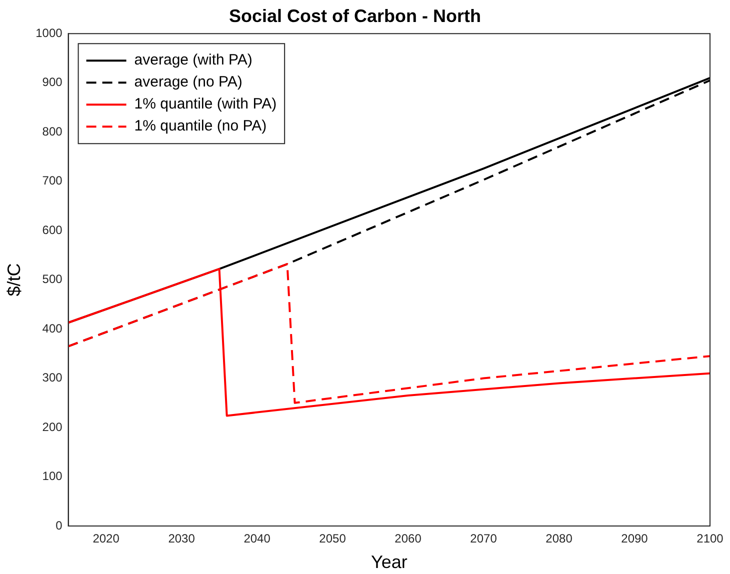  I want to click on y-tick-label: 200, so click(52, 427).